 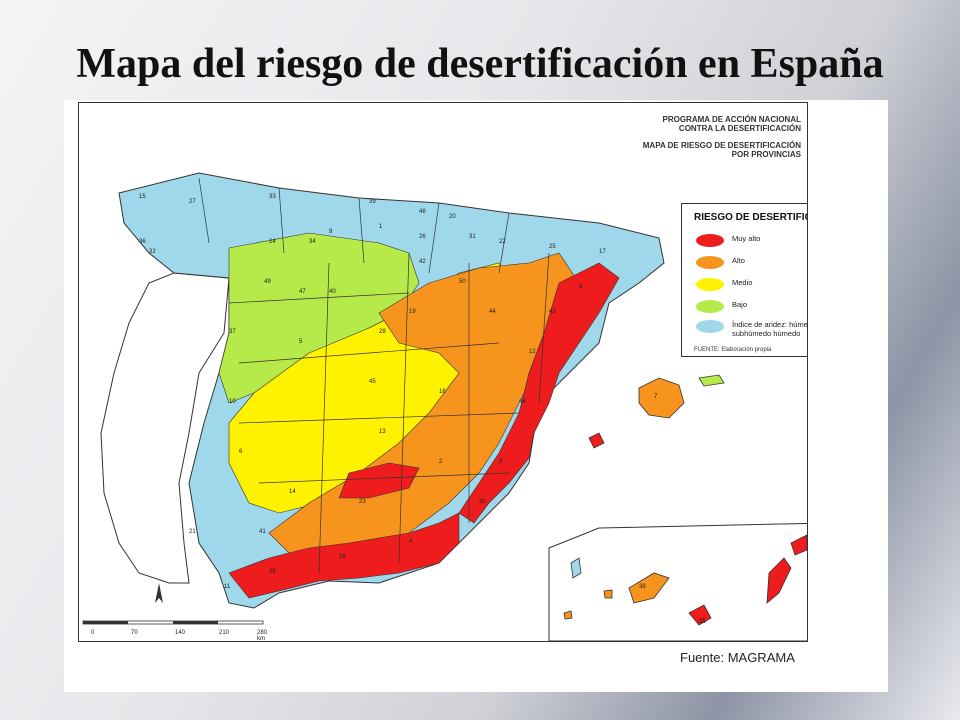 What do you see at coordinates (677, 581) in the screenshot?
I see `canarias-inset-border` at bounding box center [677, 581].